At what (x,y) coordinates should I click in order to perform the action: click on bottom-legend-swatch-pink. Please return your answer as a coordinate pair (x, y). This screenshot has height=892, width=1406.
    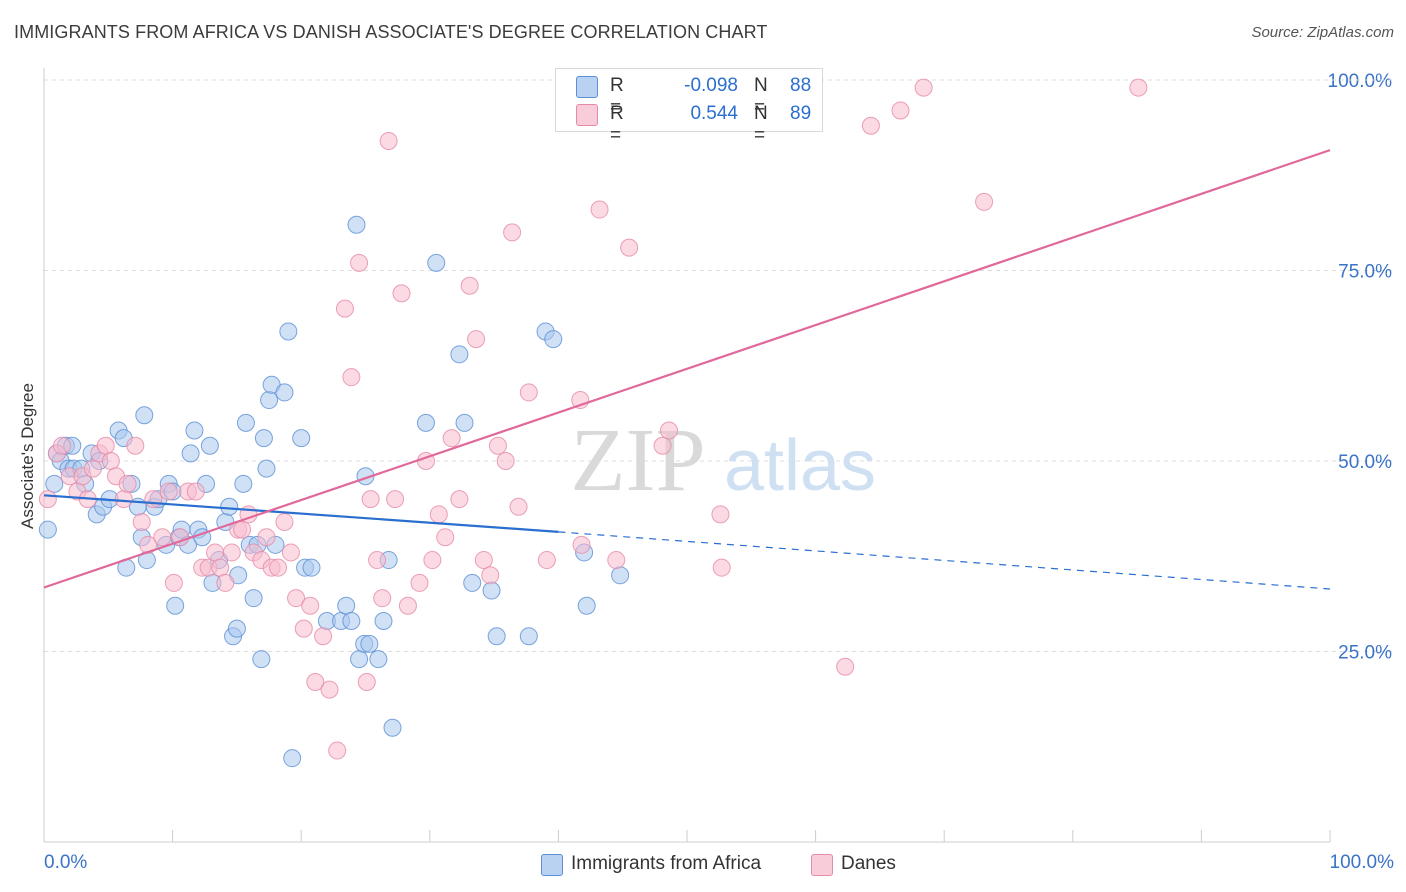
    Looking at the image, I should click on (822, 865).